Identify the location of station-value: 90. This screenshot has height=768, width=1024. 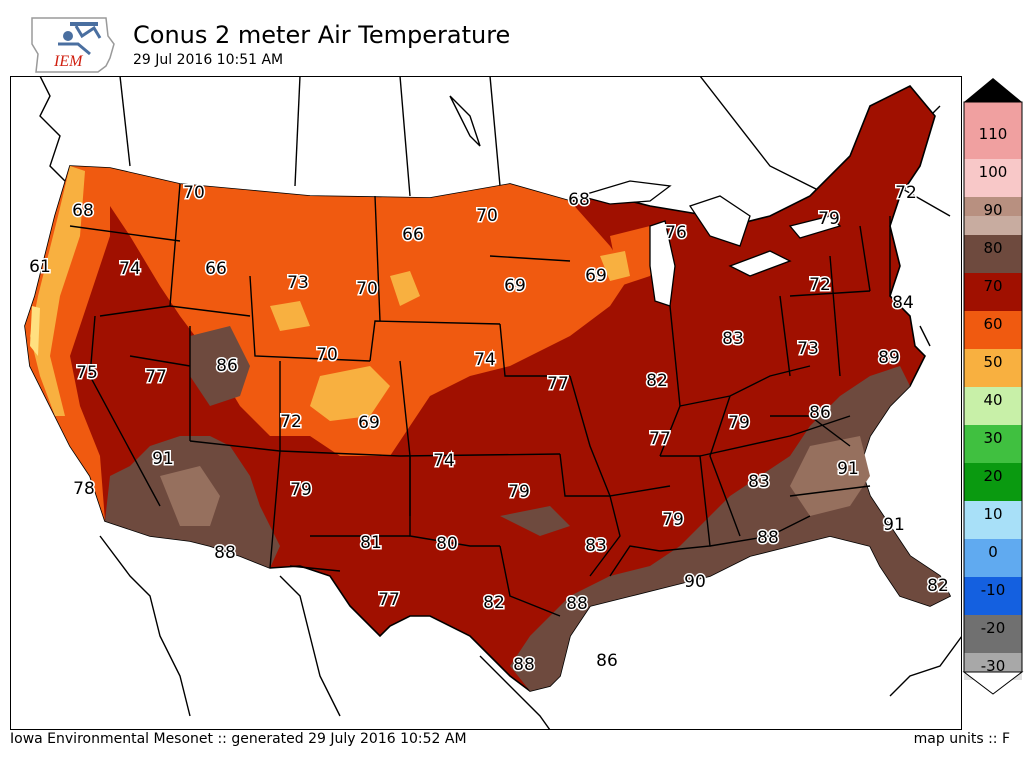
(695, 582).